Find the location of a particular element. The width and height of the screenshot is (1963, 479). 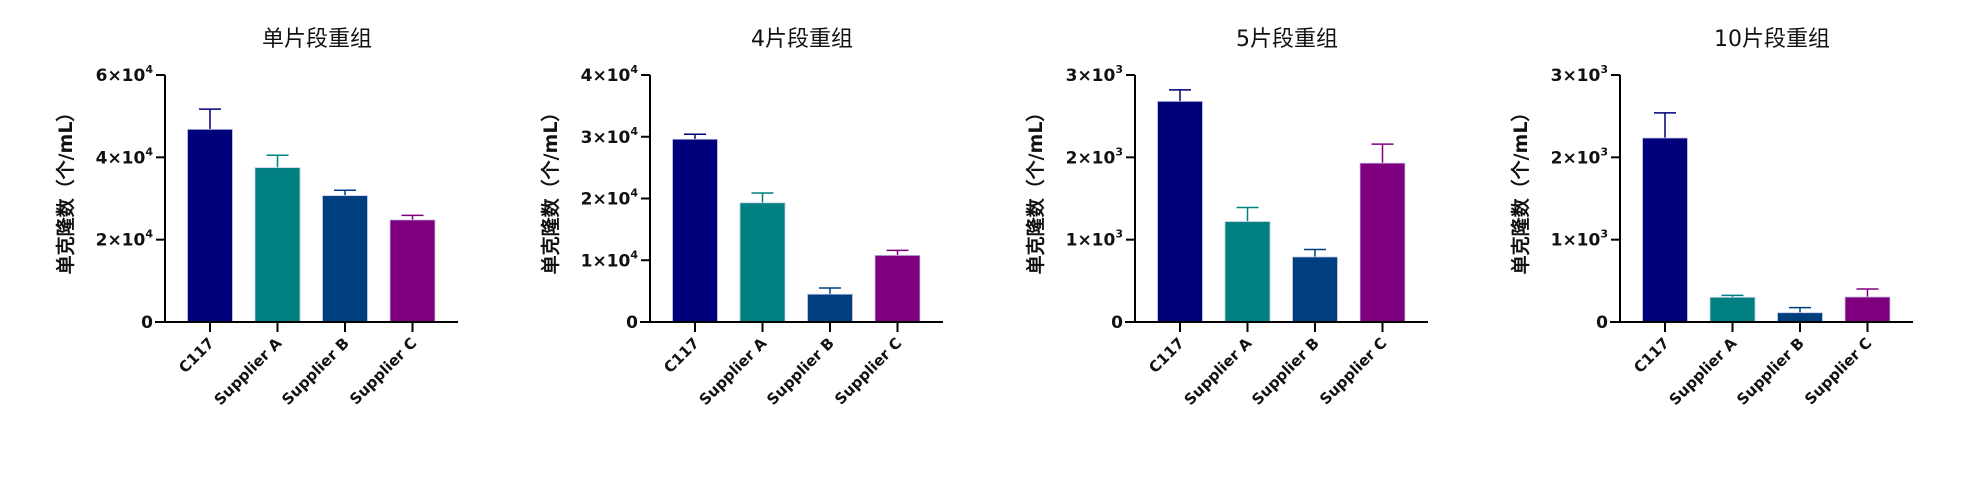

y-tick-label: 1×10⁴ is located at coordinates (610, 259).